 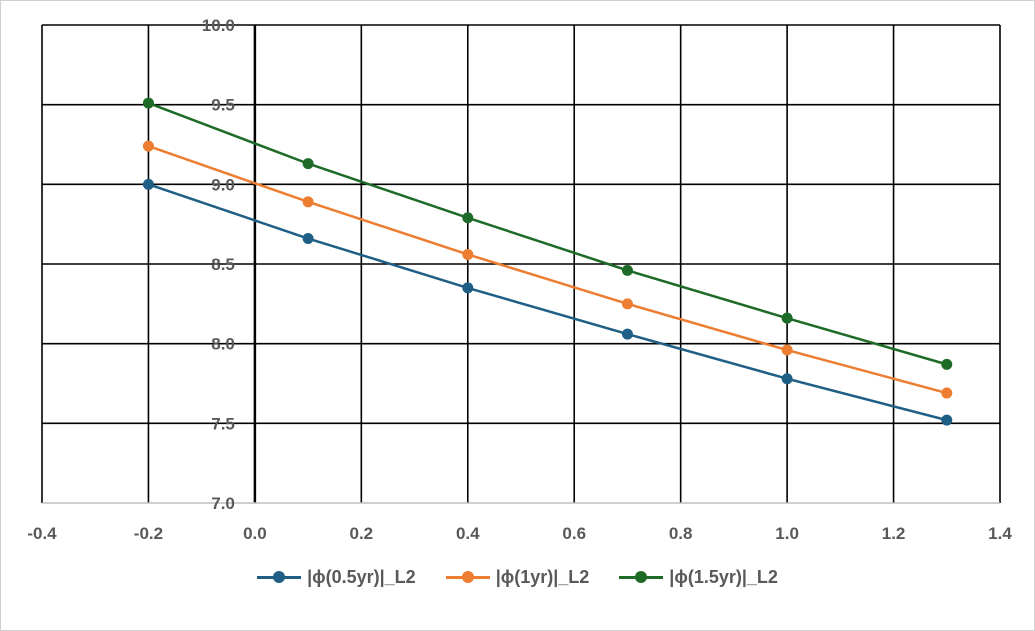 What do you see at coordinates (223, 344) in the screenshot?
I see `y-tick-label: 8.0` at bounding box center [223, 344].